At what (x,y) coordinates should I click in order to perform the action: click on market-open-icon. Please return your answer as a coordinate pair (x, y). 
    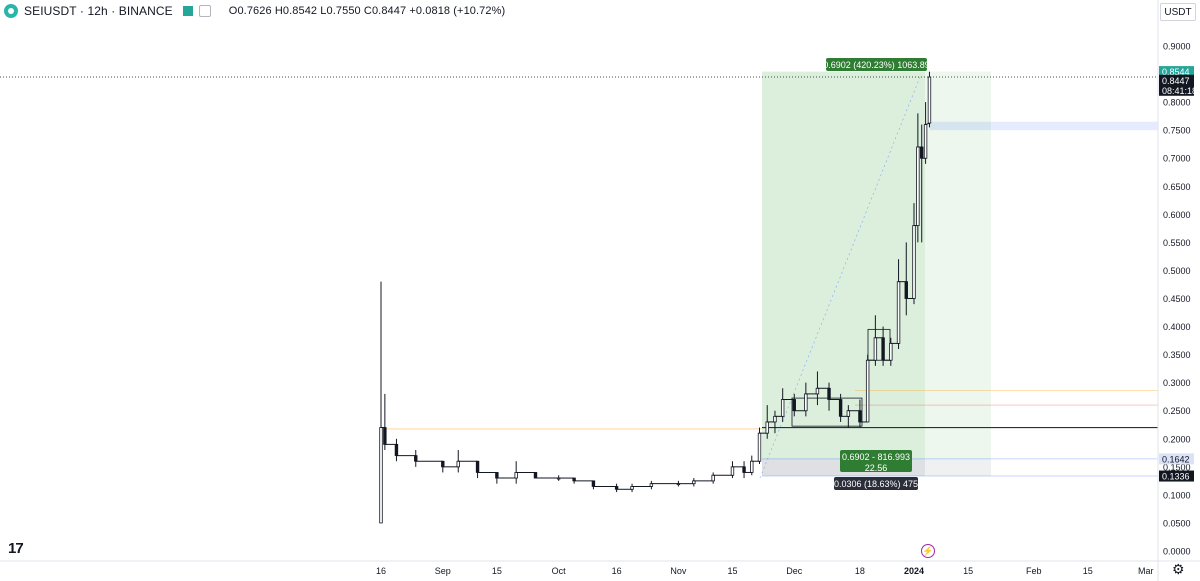
    Looking at the image, I should click on (187, 11).